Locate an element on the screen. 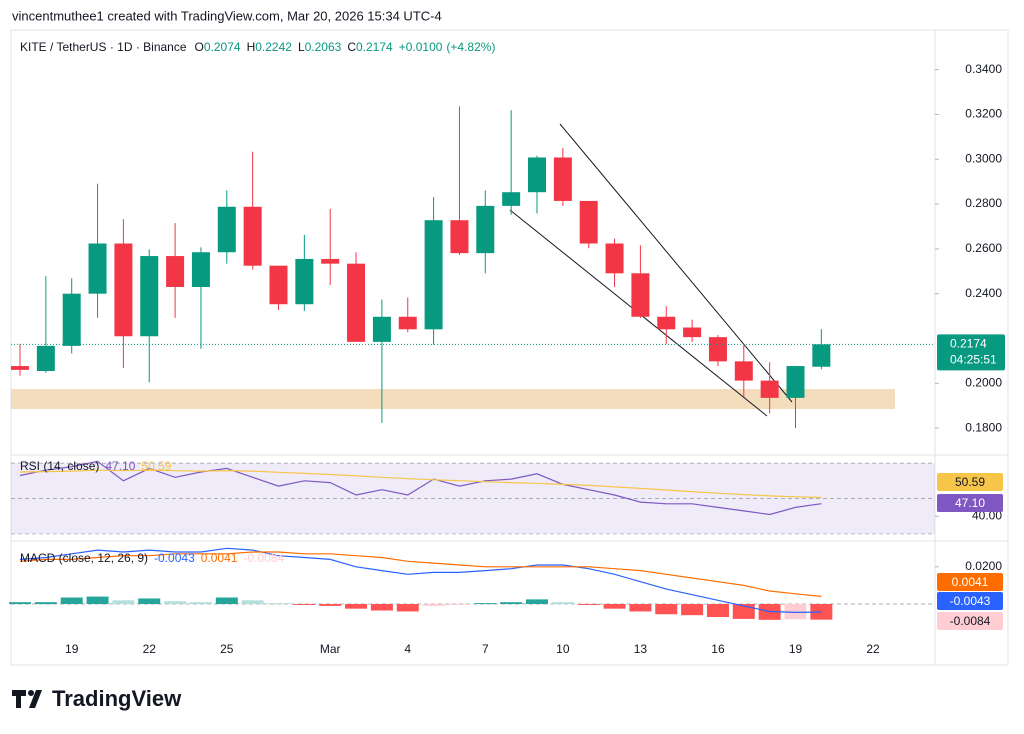 The image size is (1024, 734). legend-text: O is located at coordinates (199, 47).